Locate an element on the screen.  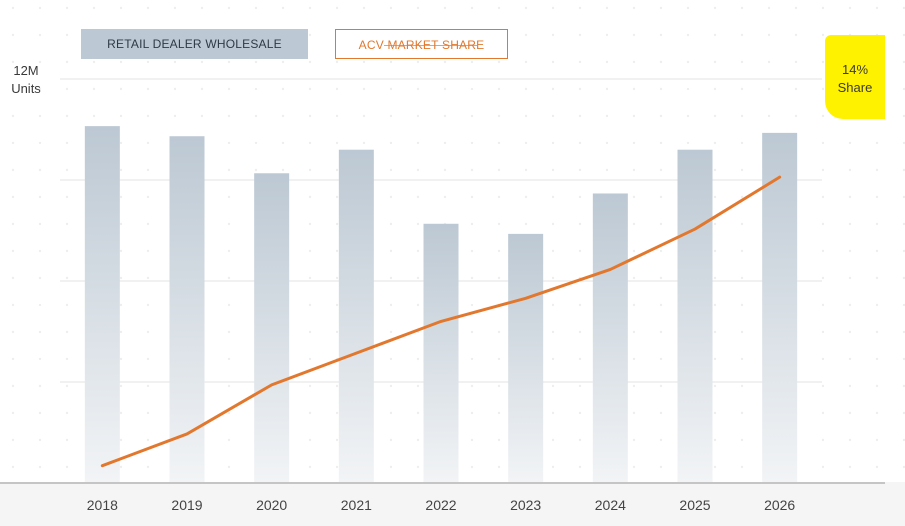
bar-2018 is located at coordinates (102, 304).